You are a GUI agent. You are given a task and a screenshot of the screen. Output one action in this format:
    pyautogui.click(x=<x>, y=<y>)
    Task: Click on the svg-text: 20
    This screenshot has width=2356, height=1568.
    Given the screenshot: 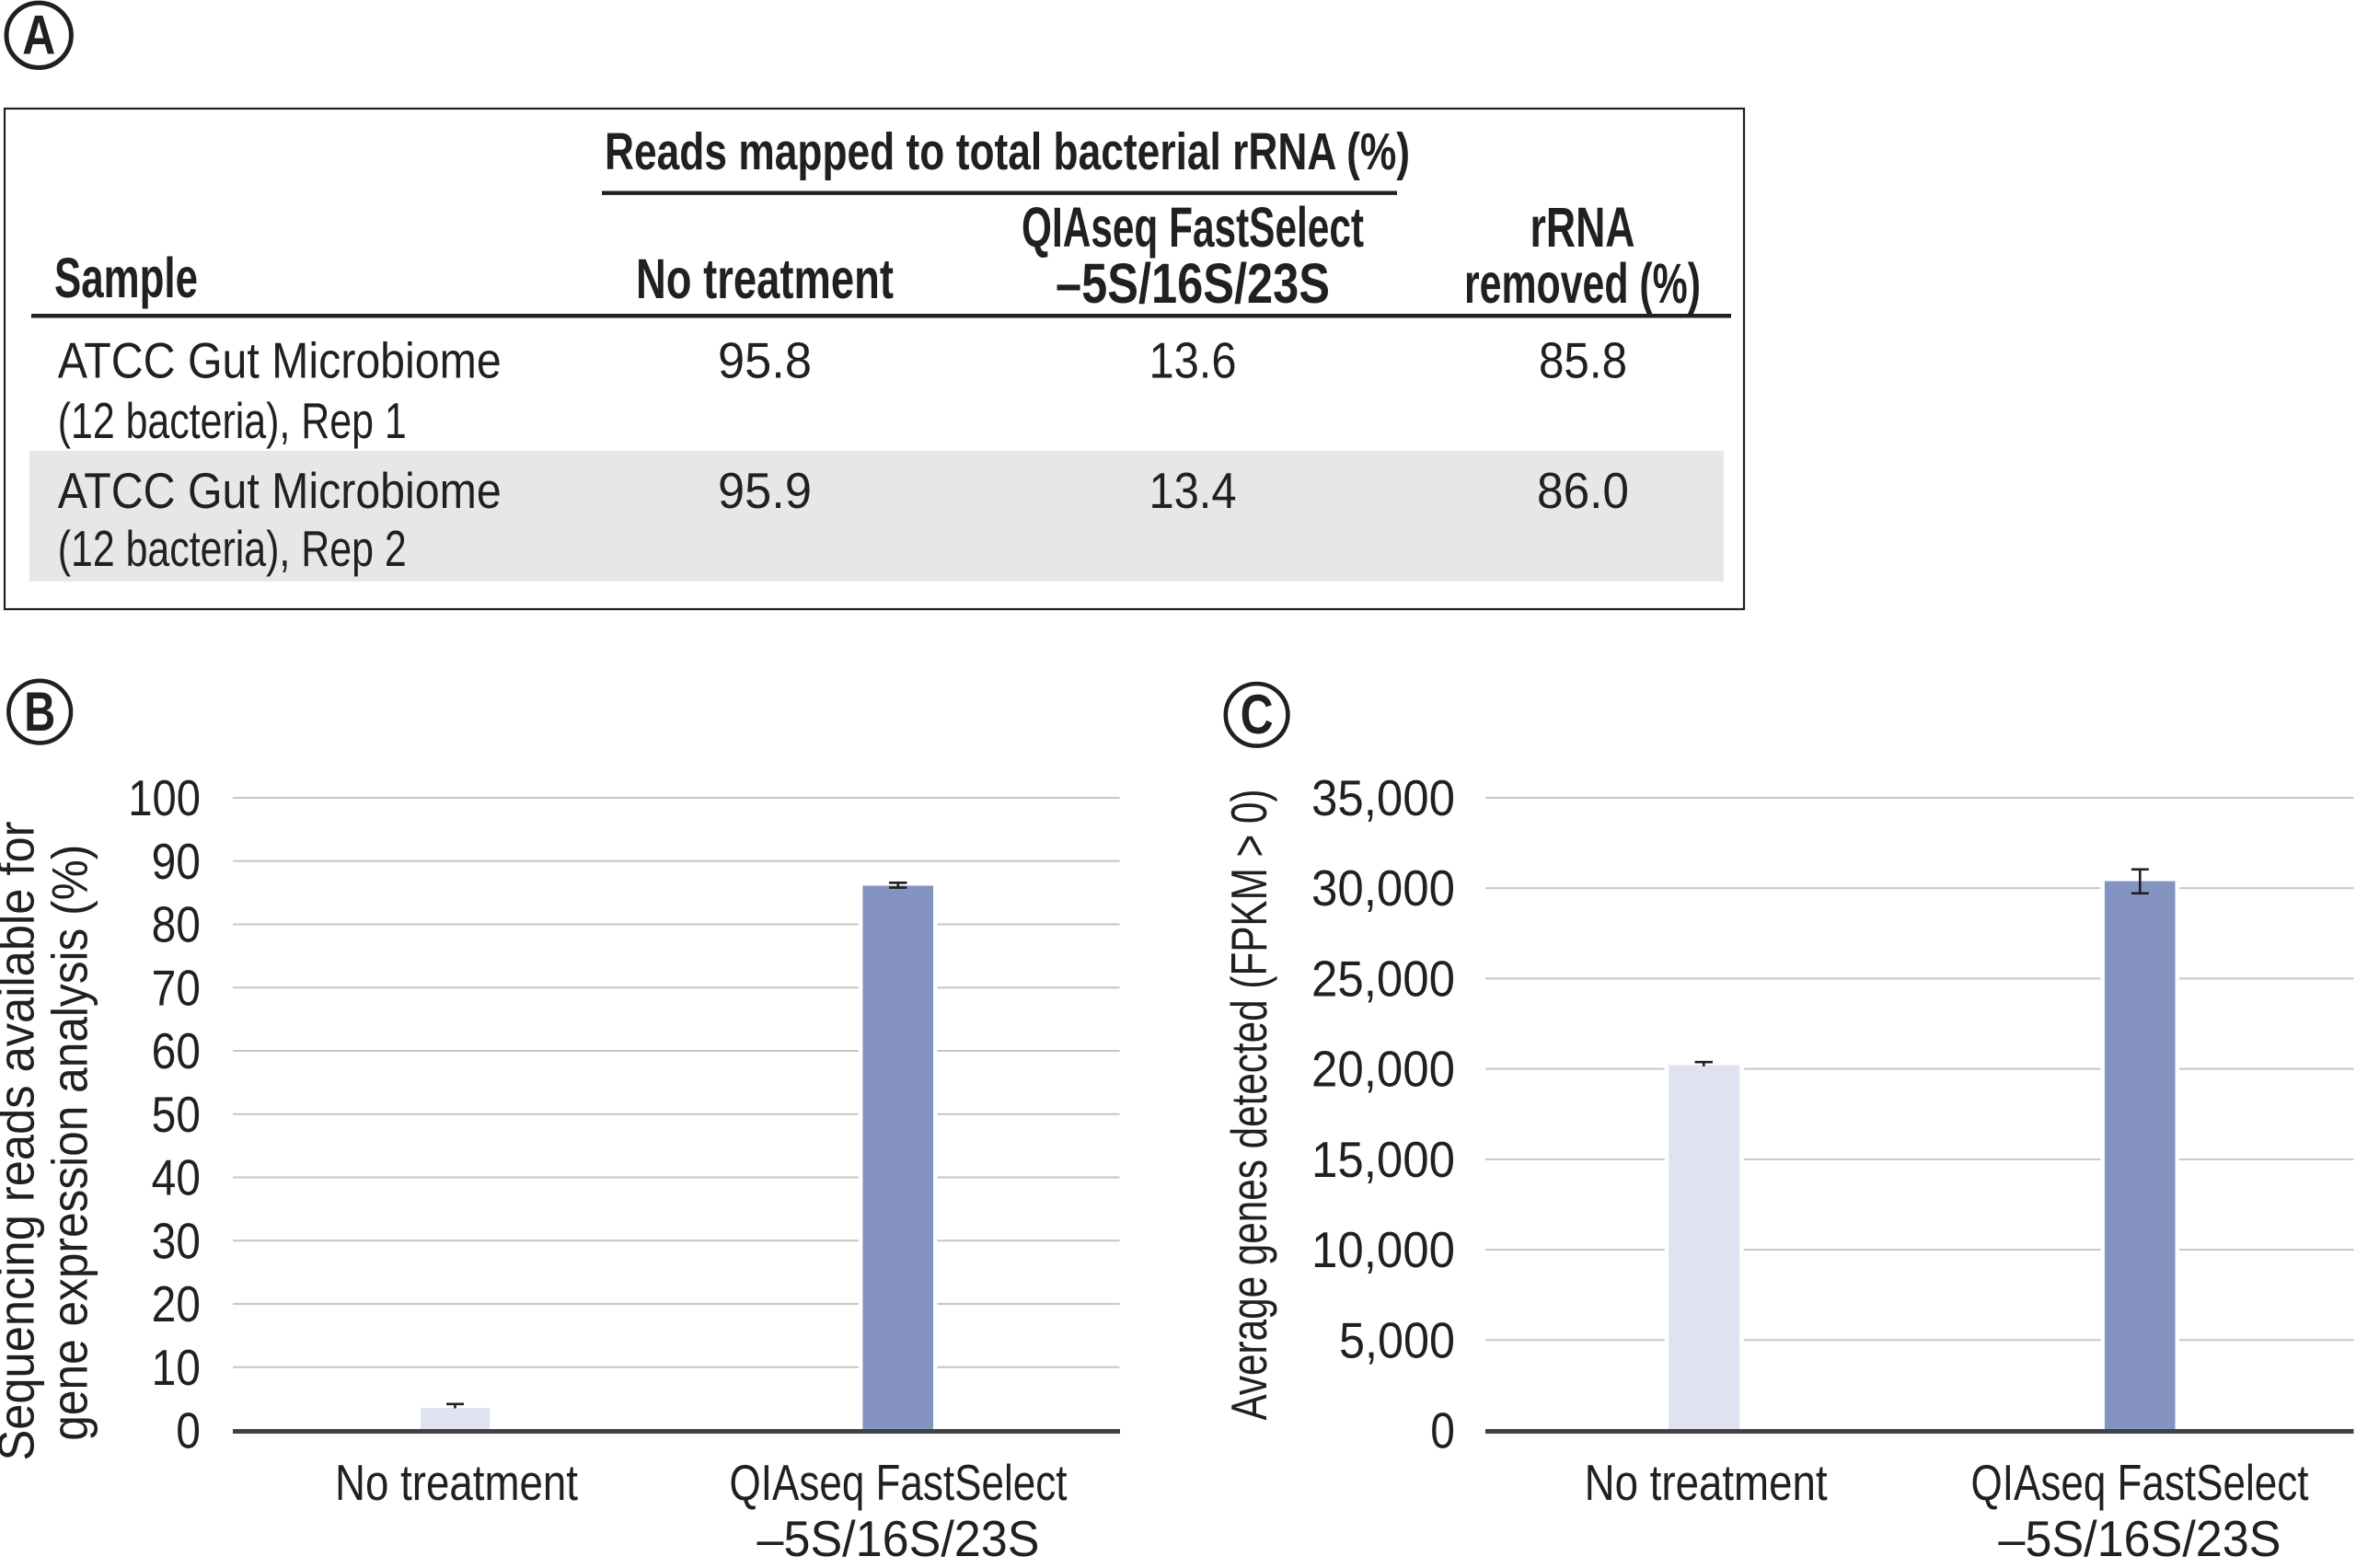 What is the action you would take?
    pyautogui.click(x=176, y=1303)
    